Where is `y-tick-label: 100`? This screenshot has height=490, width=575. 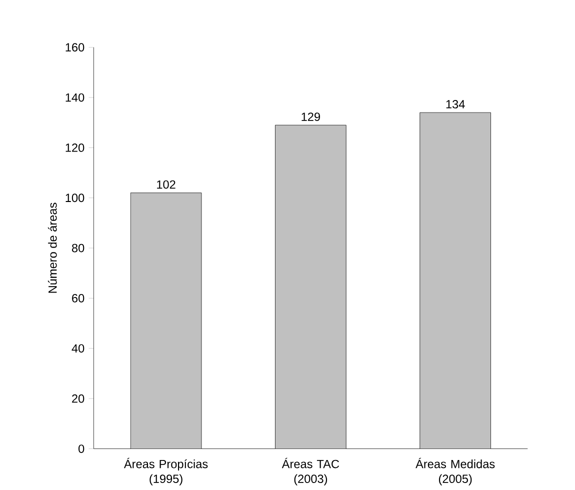
y-tick-label: 100 is located at coordinates (75, 198).